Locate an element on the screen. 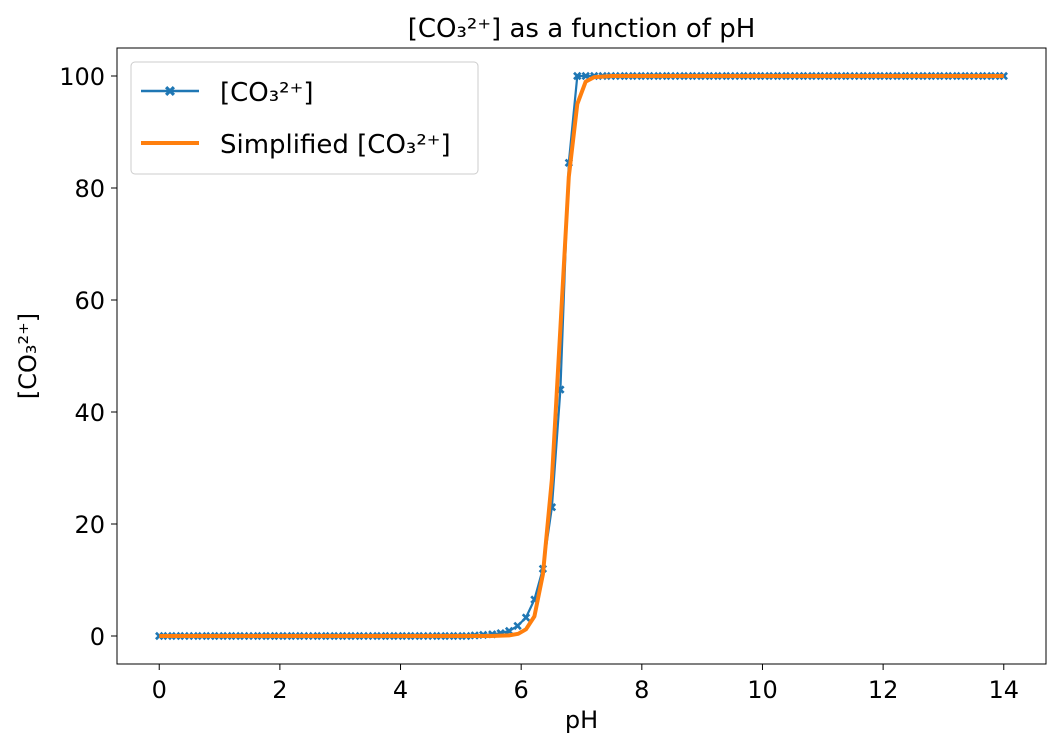  legend-box is located at coordinates (304, 118).